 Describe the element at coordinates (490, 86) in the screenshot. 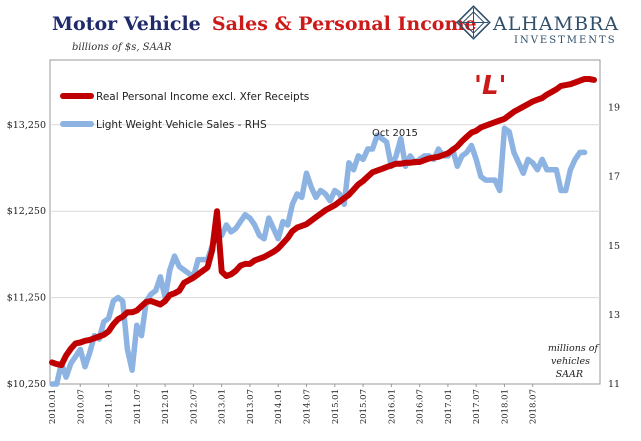

I see `annotation-l-shape: 'L'` at that location.